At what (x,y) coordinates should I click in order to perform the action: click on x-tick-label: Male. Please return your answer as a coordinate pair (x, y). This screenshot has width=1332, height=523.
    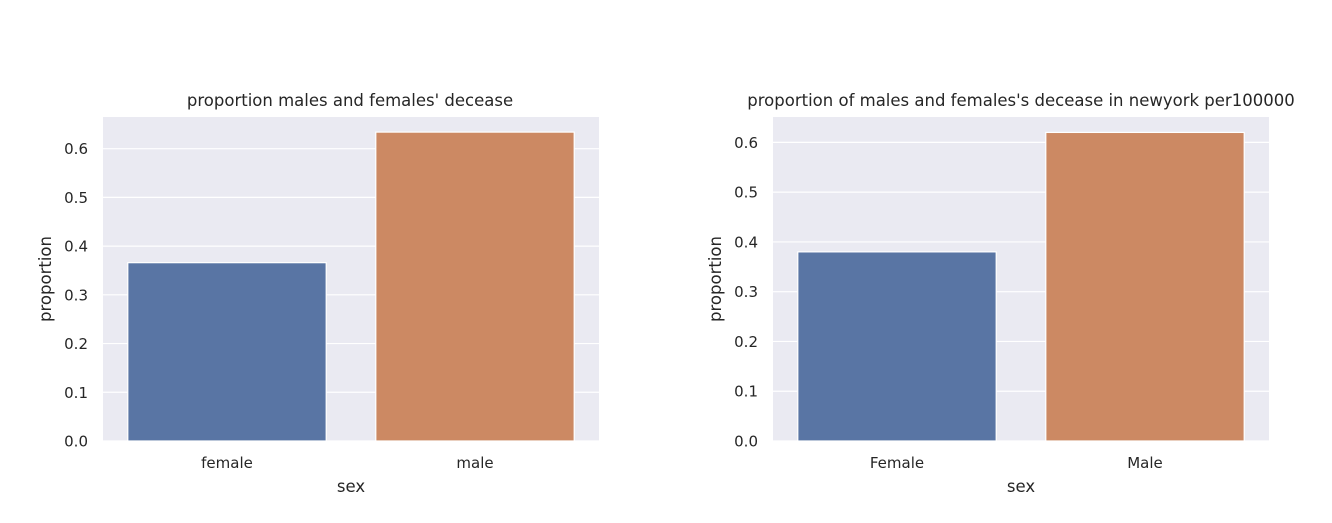
    Looking at the image, I should click on (1145, 463).